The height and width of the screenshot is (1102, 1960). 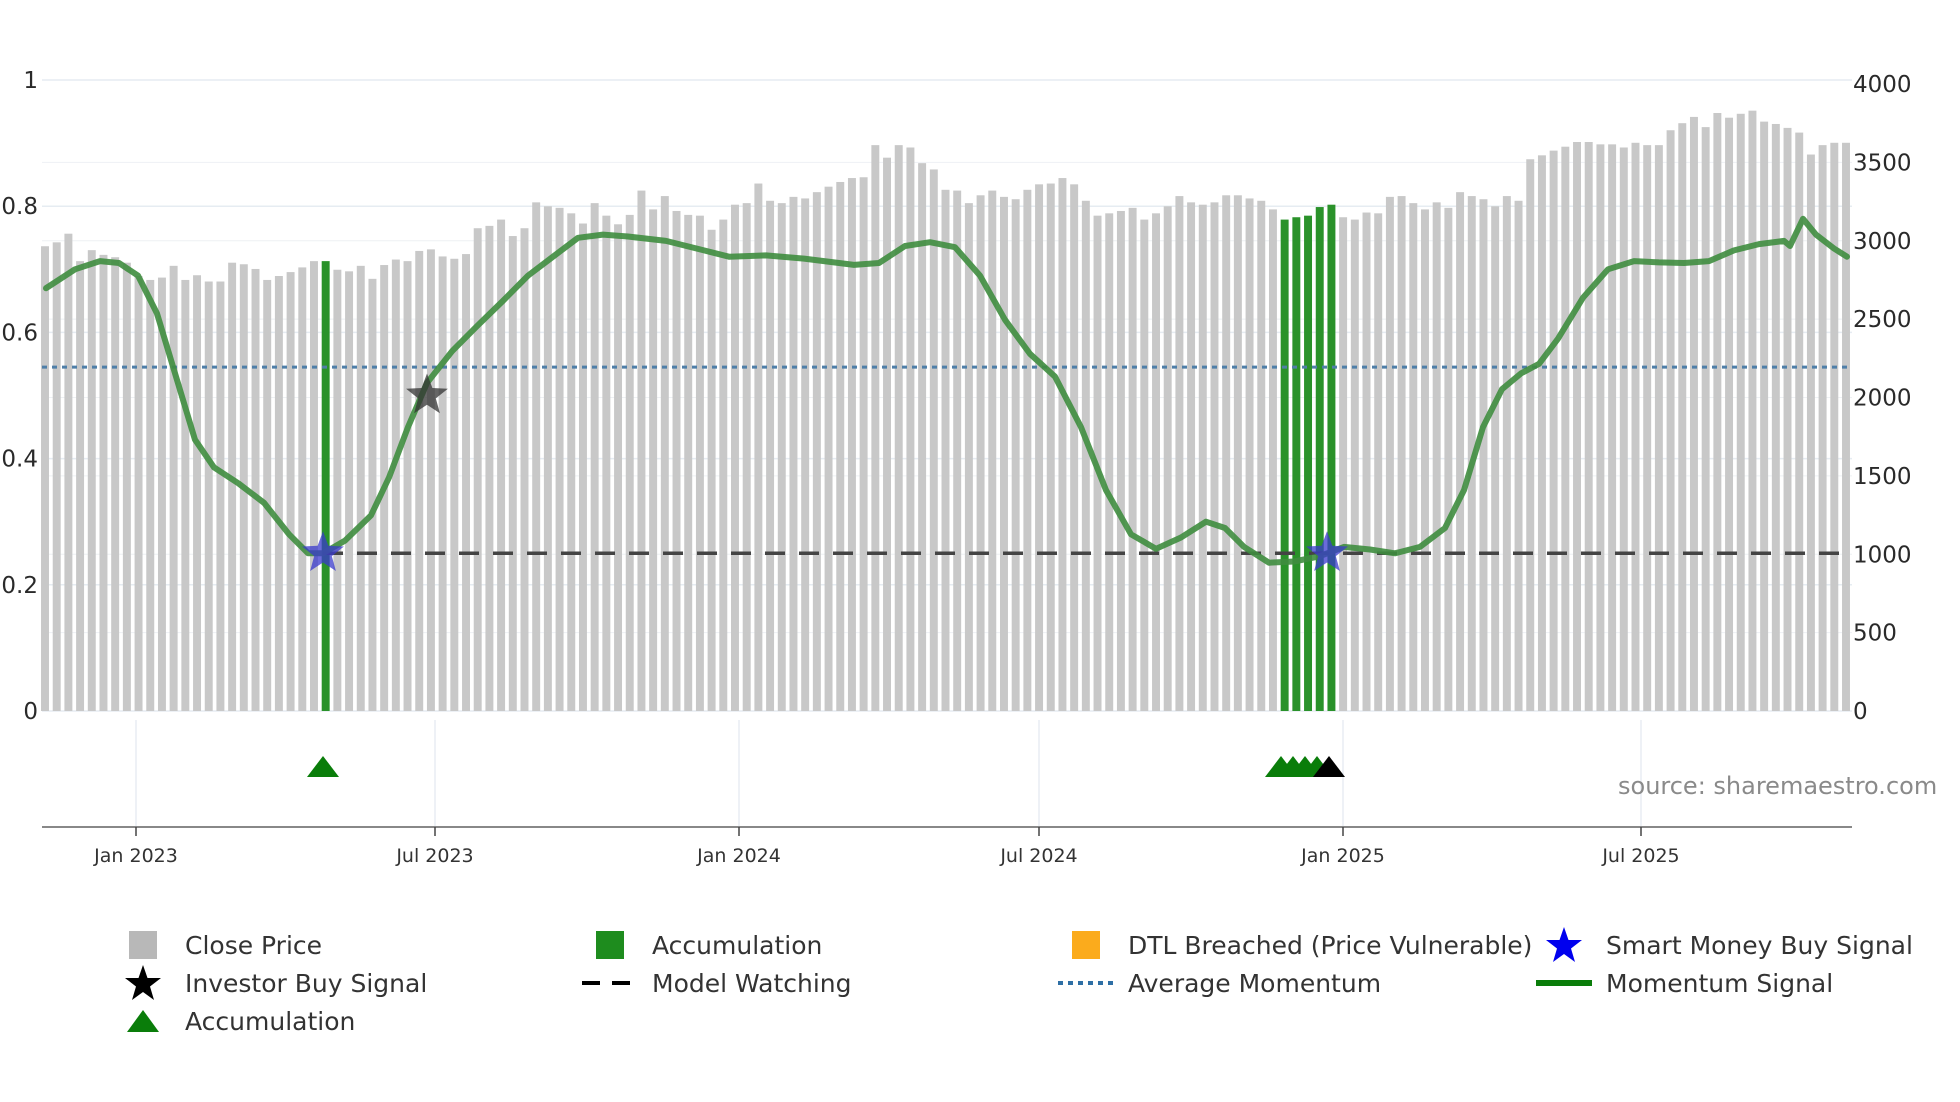 I want to click on x-tick-label: Jul 2024, so click(x=1038, y=856).